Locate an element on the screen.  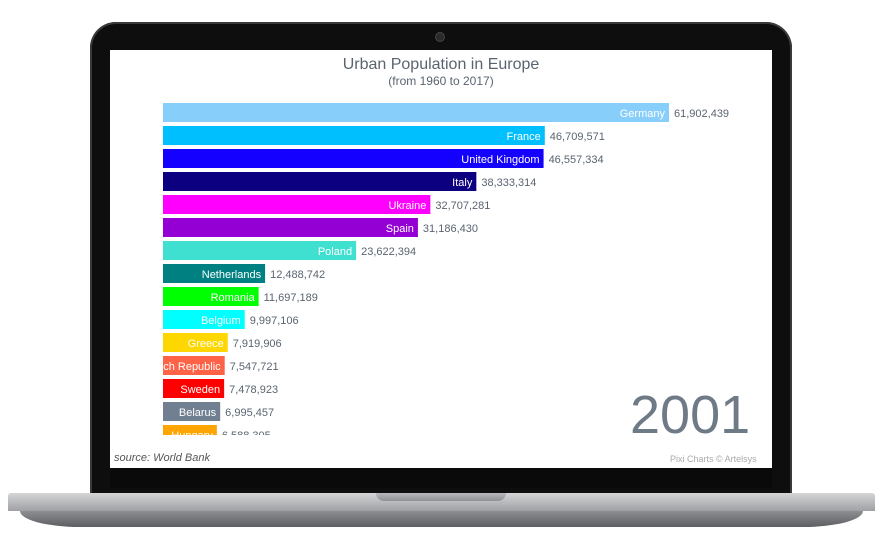
bar-label-romania: Romania is located at coordinates (233, 298).